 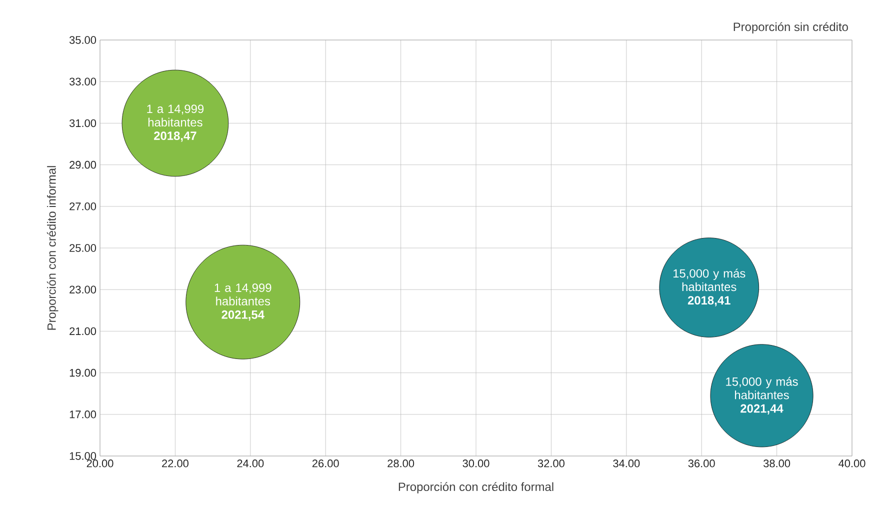 I want to click on x-tick-label: 28.00, so click(x=401, y=464).